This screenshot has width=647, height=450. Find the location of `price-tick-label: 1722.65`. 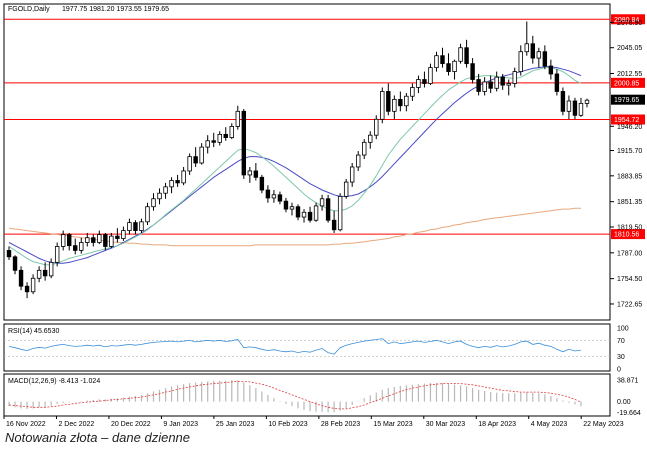

price-tick-label: 1722.65 is located at coordinates (629, 304).